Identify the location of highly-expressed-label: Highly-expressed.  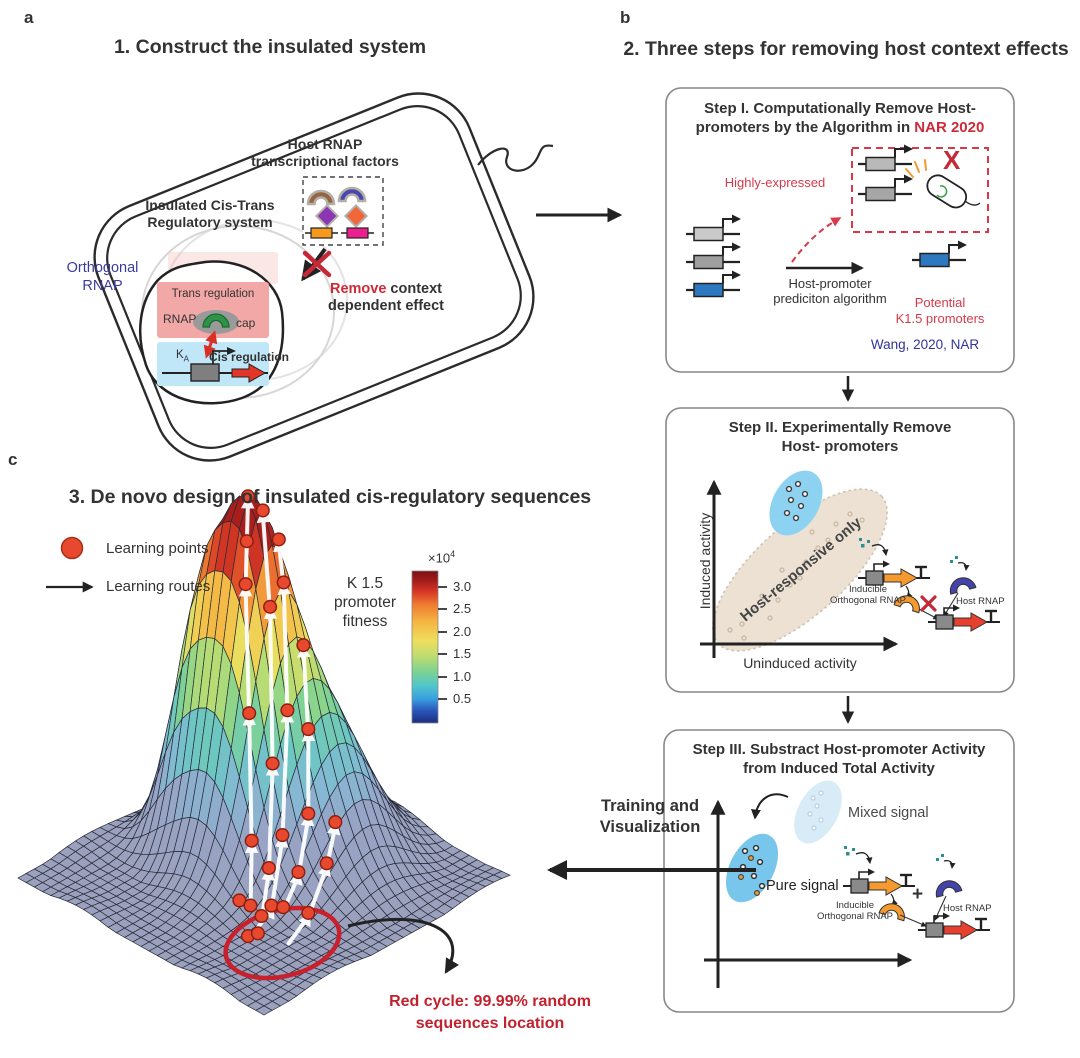
(775, 182).